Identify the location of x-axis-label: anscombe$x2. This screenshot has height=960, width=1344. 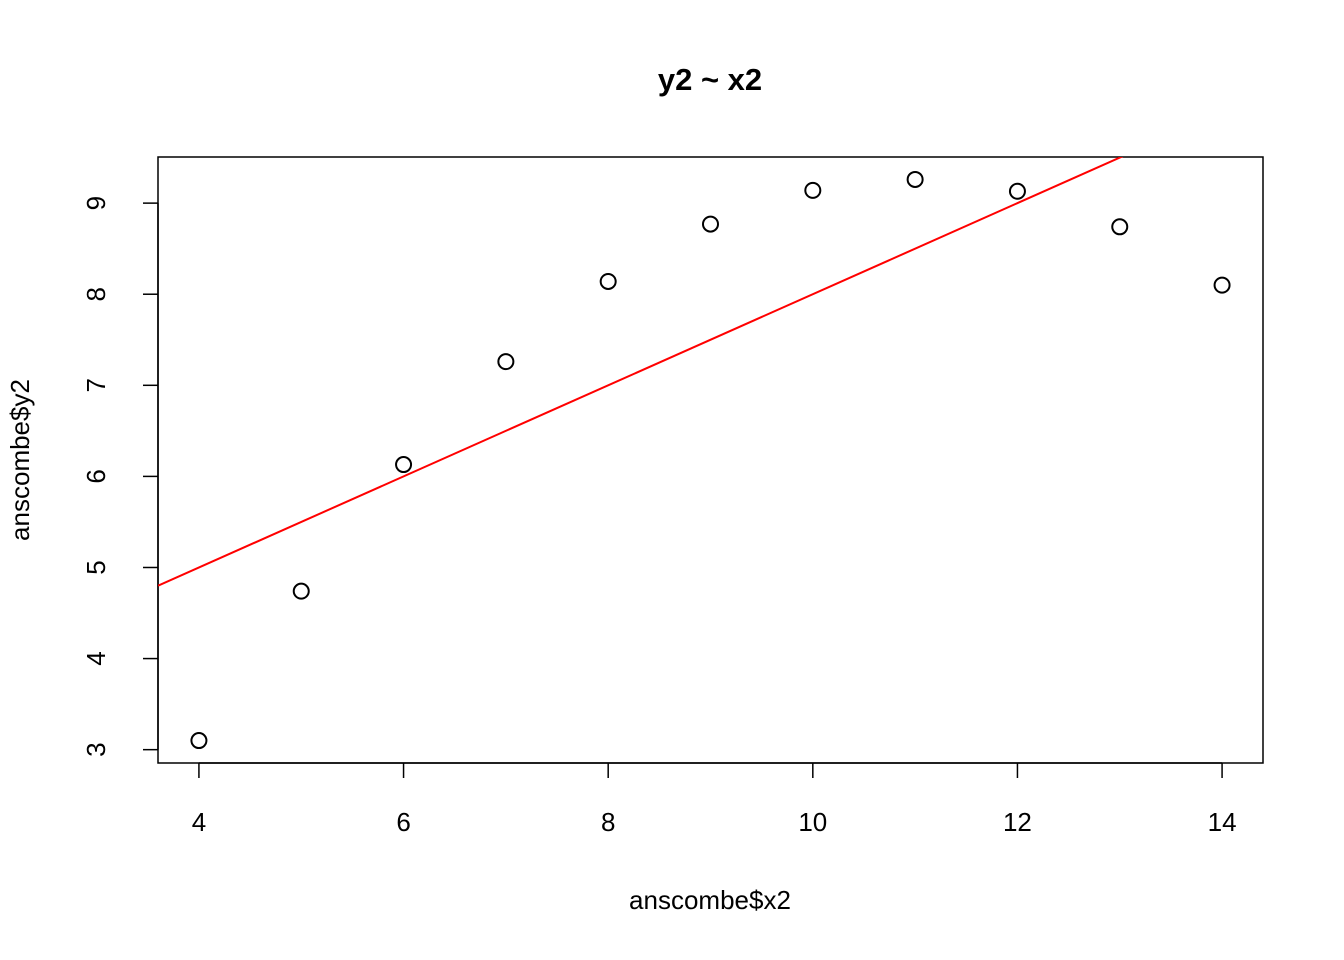
(710, 900).